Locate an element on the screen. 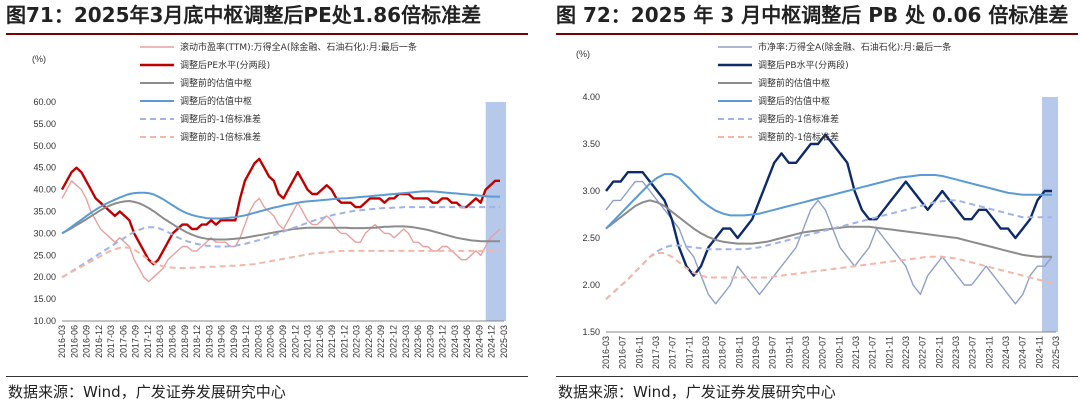 The height and width of the screenshot is (411, 1080). x-tick-label: 2017-06 is located at coordinates (123, 341).